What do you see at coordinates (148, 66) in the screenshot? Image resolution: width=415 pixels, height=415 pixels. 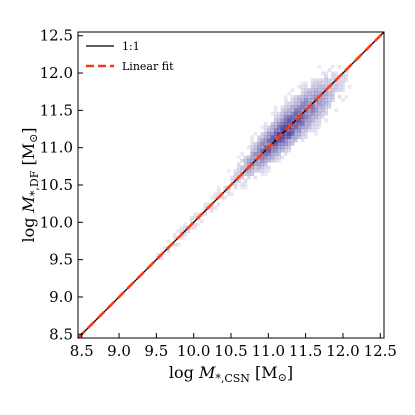 I see `legend-label-linear-fit: Linear fit` at bounding box center [148, 66].